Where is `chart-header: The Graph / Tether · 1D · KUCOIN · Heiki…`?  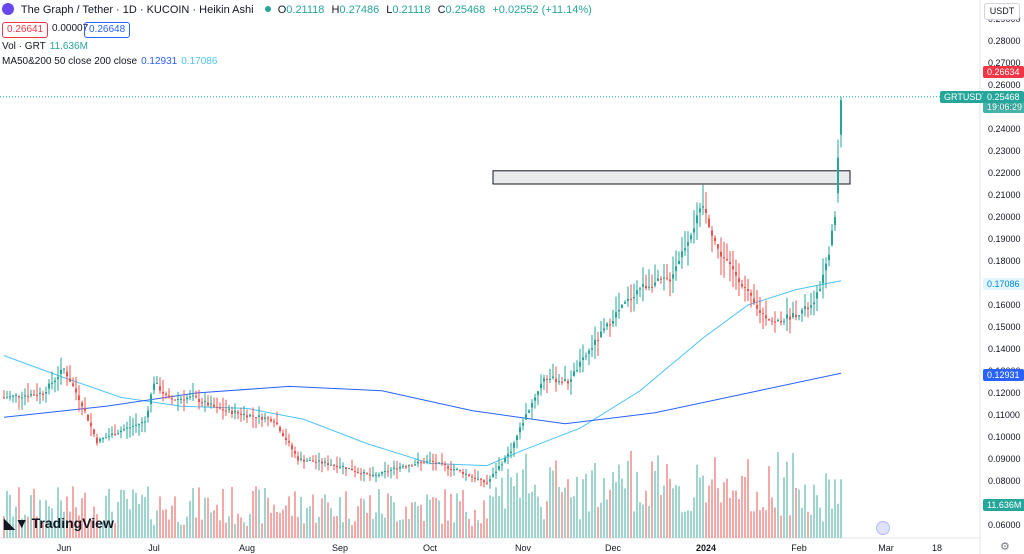 chart-header: The Graph / Tether · 1D · KUCOIN · Heiki… is located at coordinates (490, 10).